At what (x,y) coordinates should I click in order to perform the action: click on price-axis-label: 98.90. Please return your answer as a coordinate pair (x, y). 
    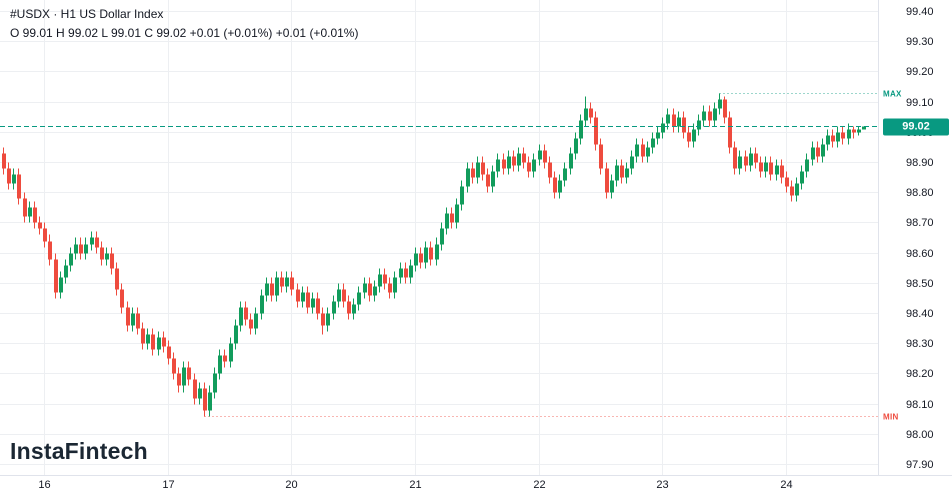
    Looking at the image, I should click on (920, 162).